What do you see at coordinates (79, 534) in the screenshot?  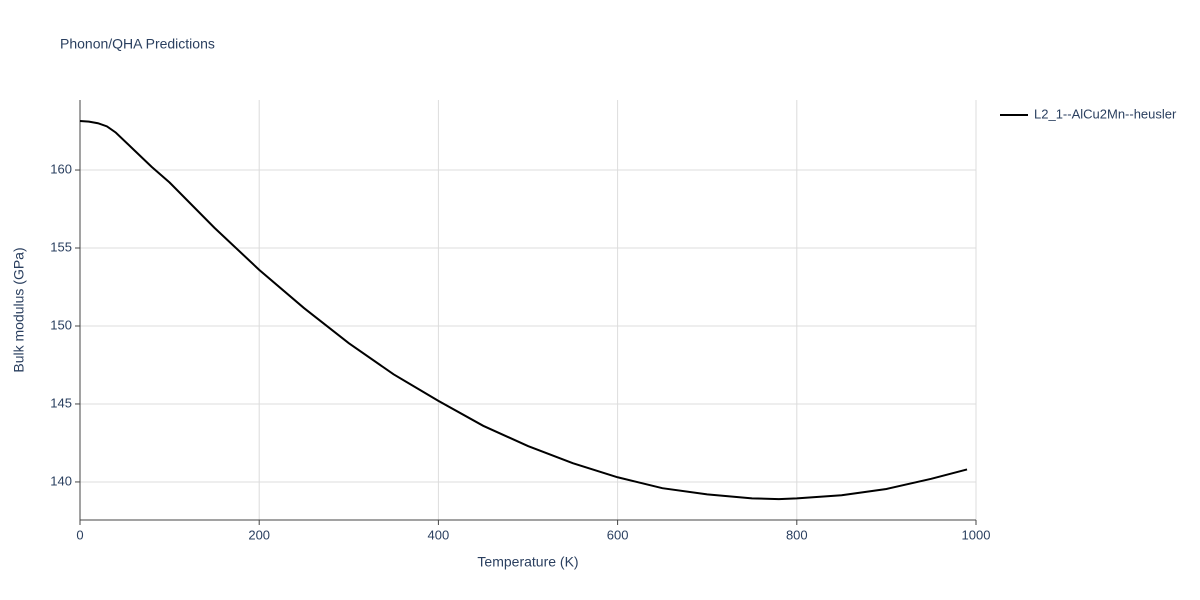 I see `x-tick-label: 0` at bounding box center [79, 534].